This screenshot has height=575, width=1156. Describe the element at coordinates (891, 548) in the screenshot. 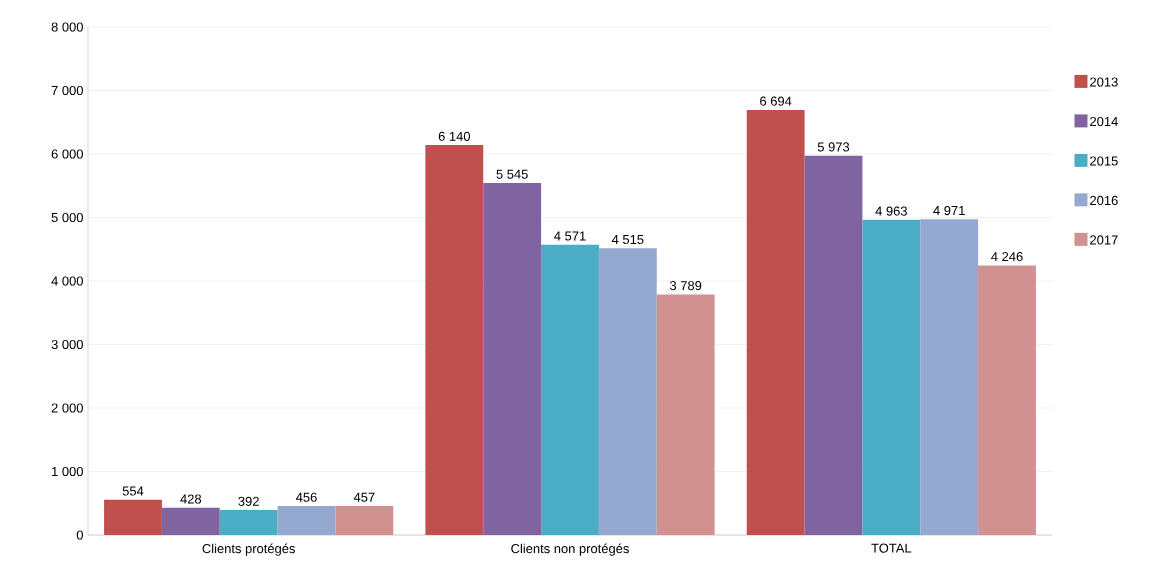

I see `x-tick-label: TOTAL` at that location.